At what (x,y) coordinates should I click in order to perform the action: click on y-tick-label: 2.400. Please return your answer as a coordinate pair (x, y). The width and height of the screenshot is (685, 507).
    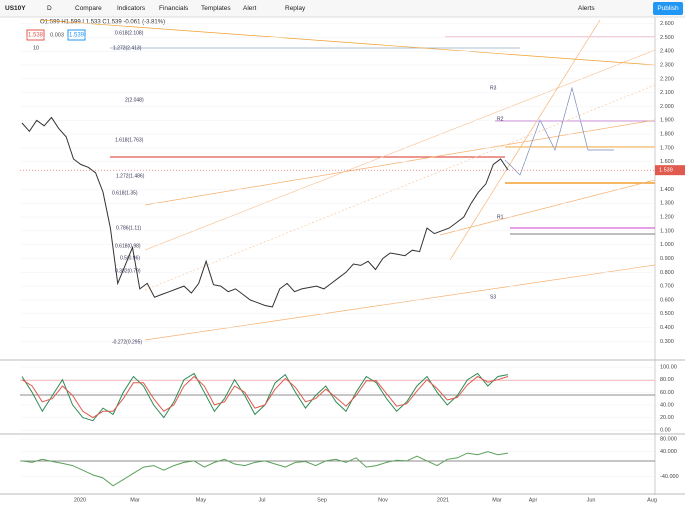
    Looking at the image, I should click on (667, 52).